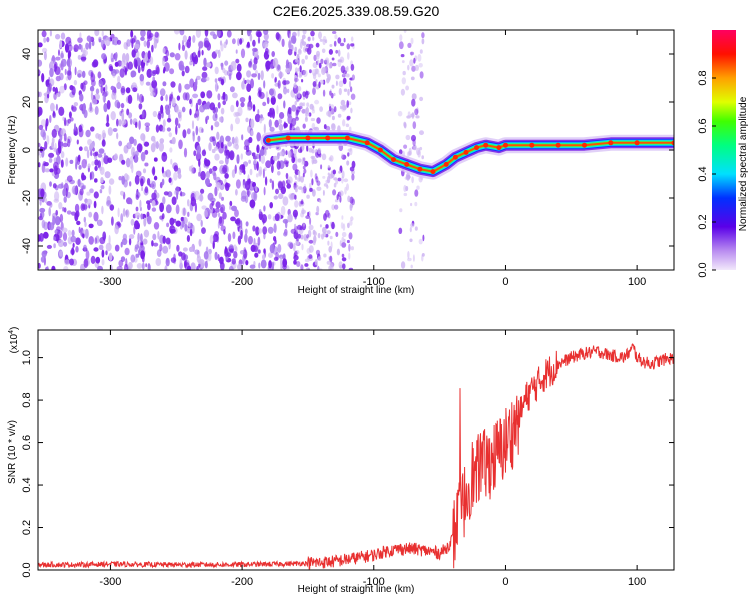 The image size is (750, 600). I want to click on snr-y-label: SNR (10 * v/v), so click(12, 452).